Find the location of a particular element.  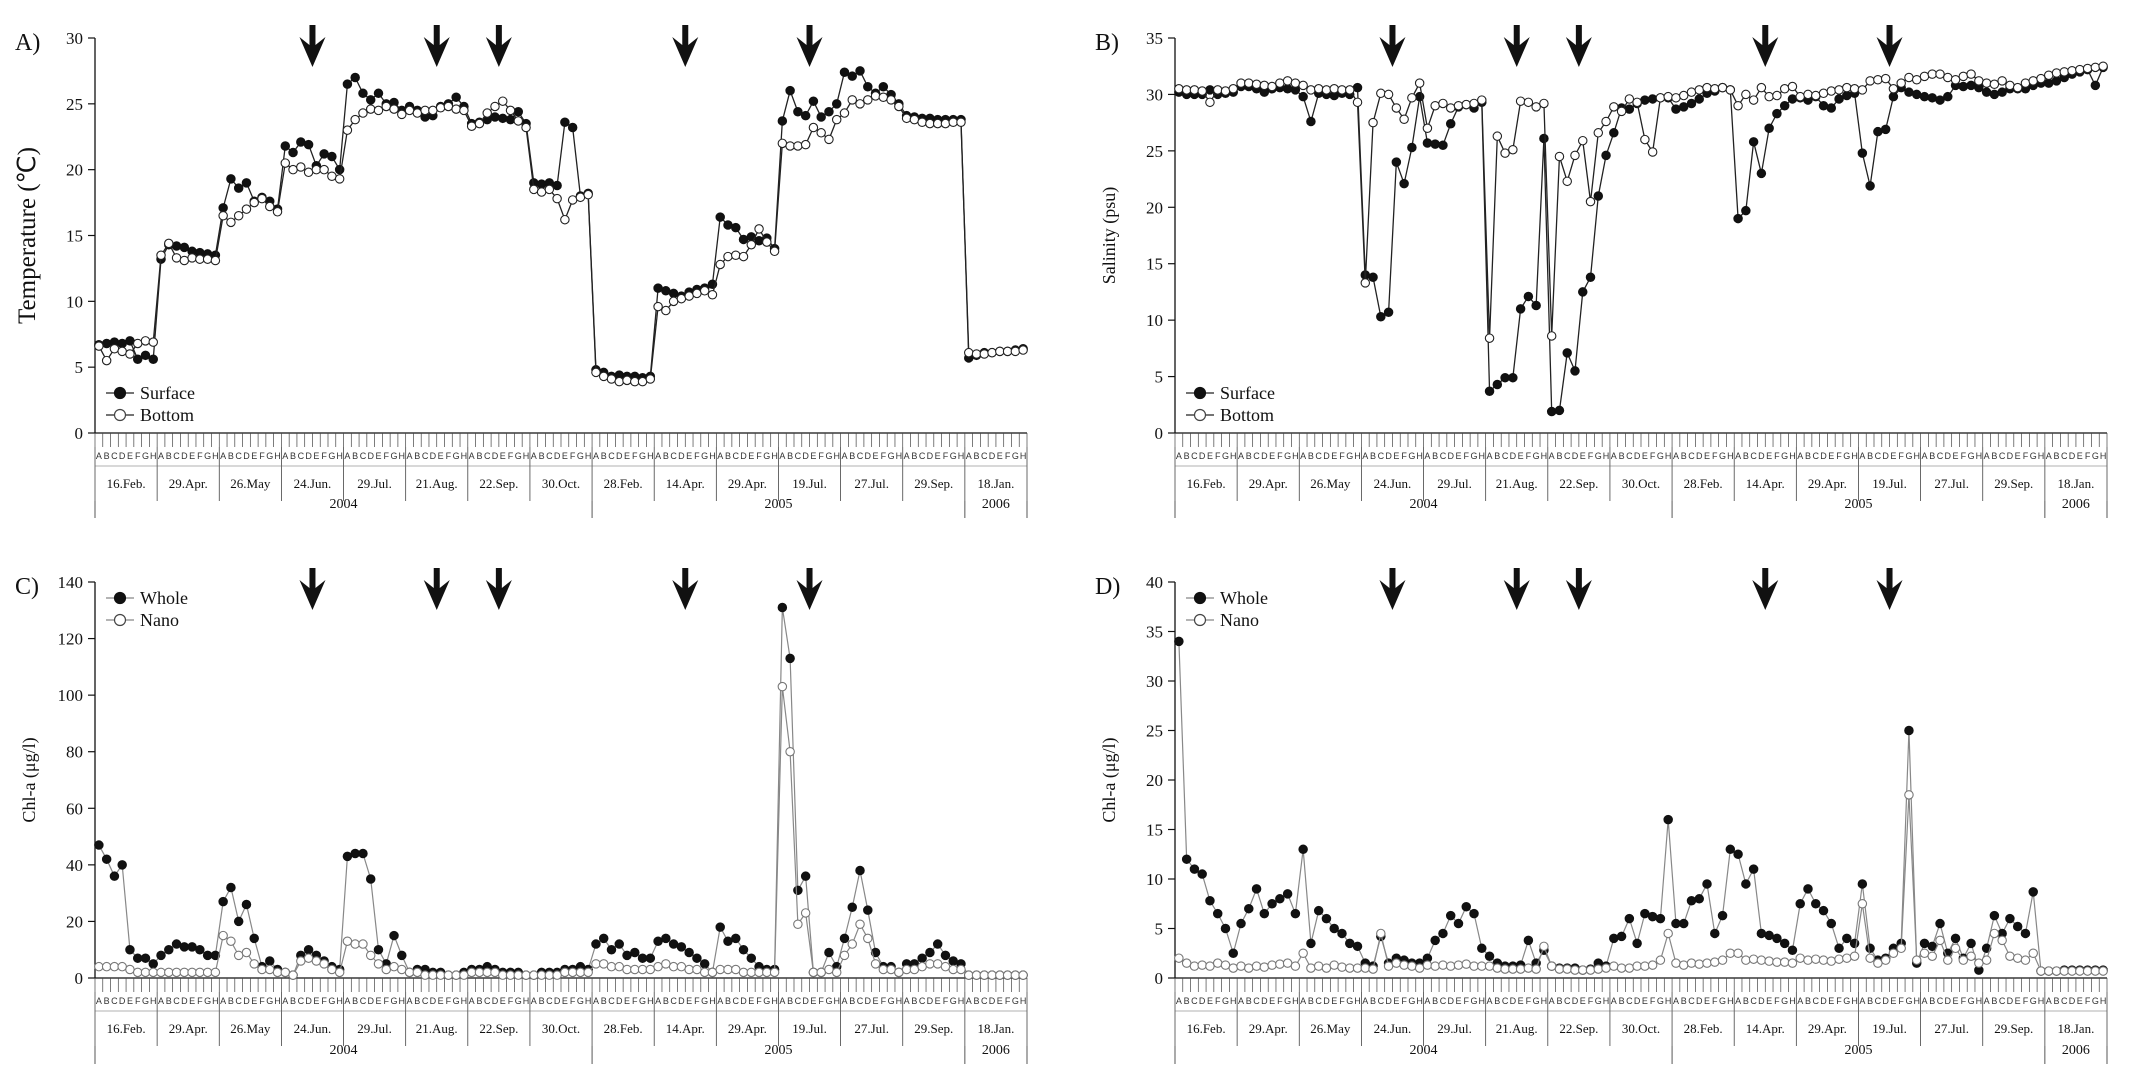

x-date-label: 27.Jul. is located at coordinates (1951, 483).